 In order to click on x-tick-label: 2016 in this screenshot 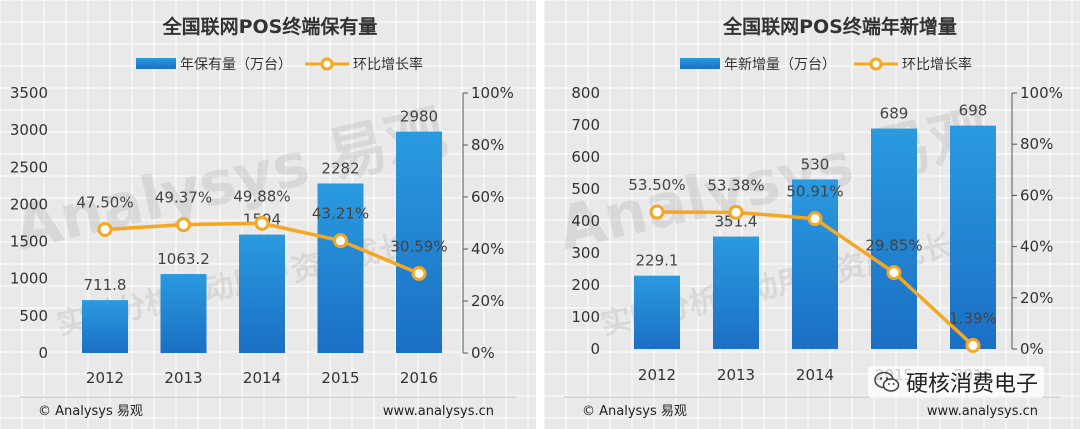, I will do `click(419, 378)`.